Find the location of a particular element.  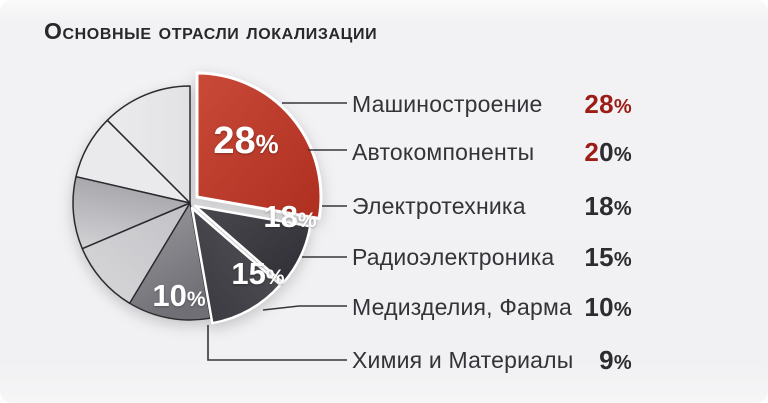

legend-row: Радиоэлектроника 15% is located at coordinates (492, 257).